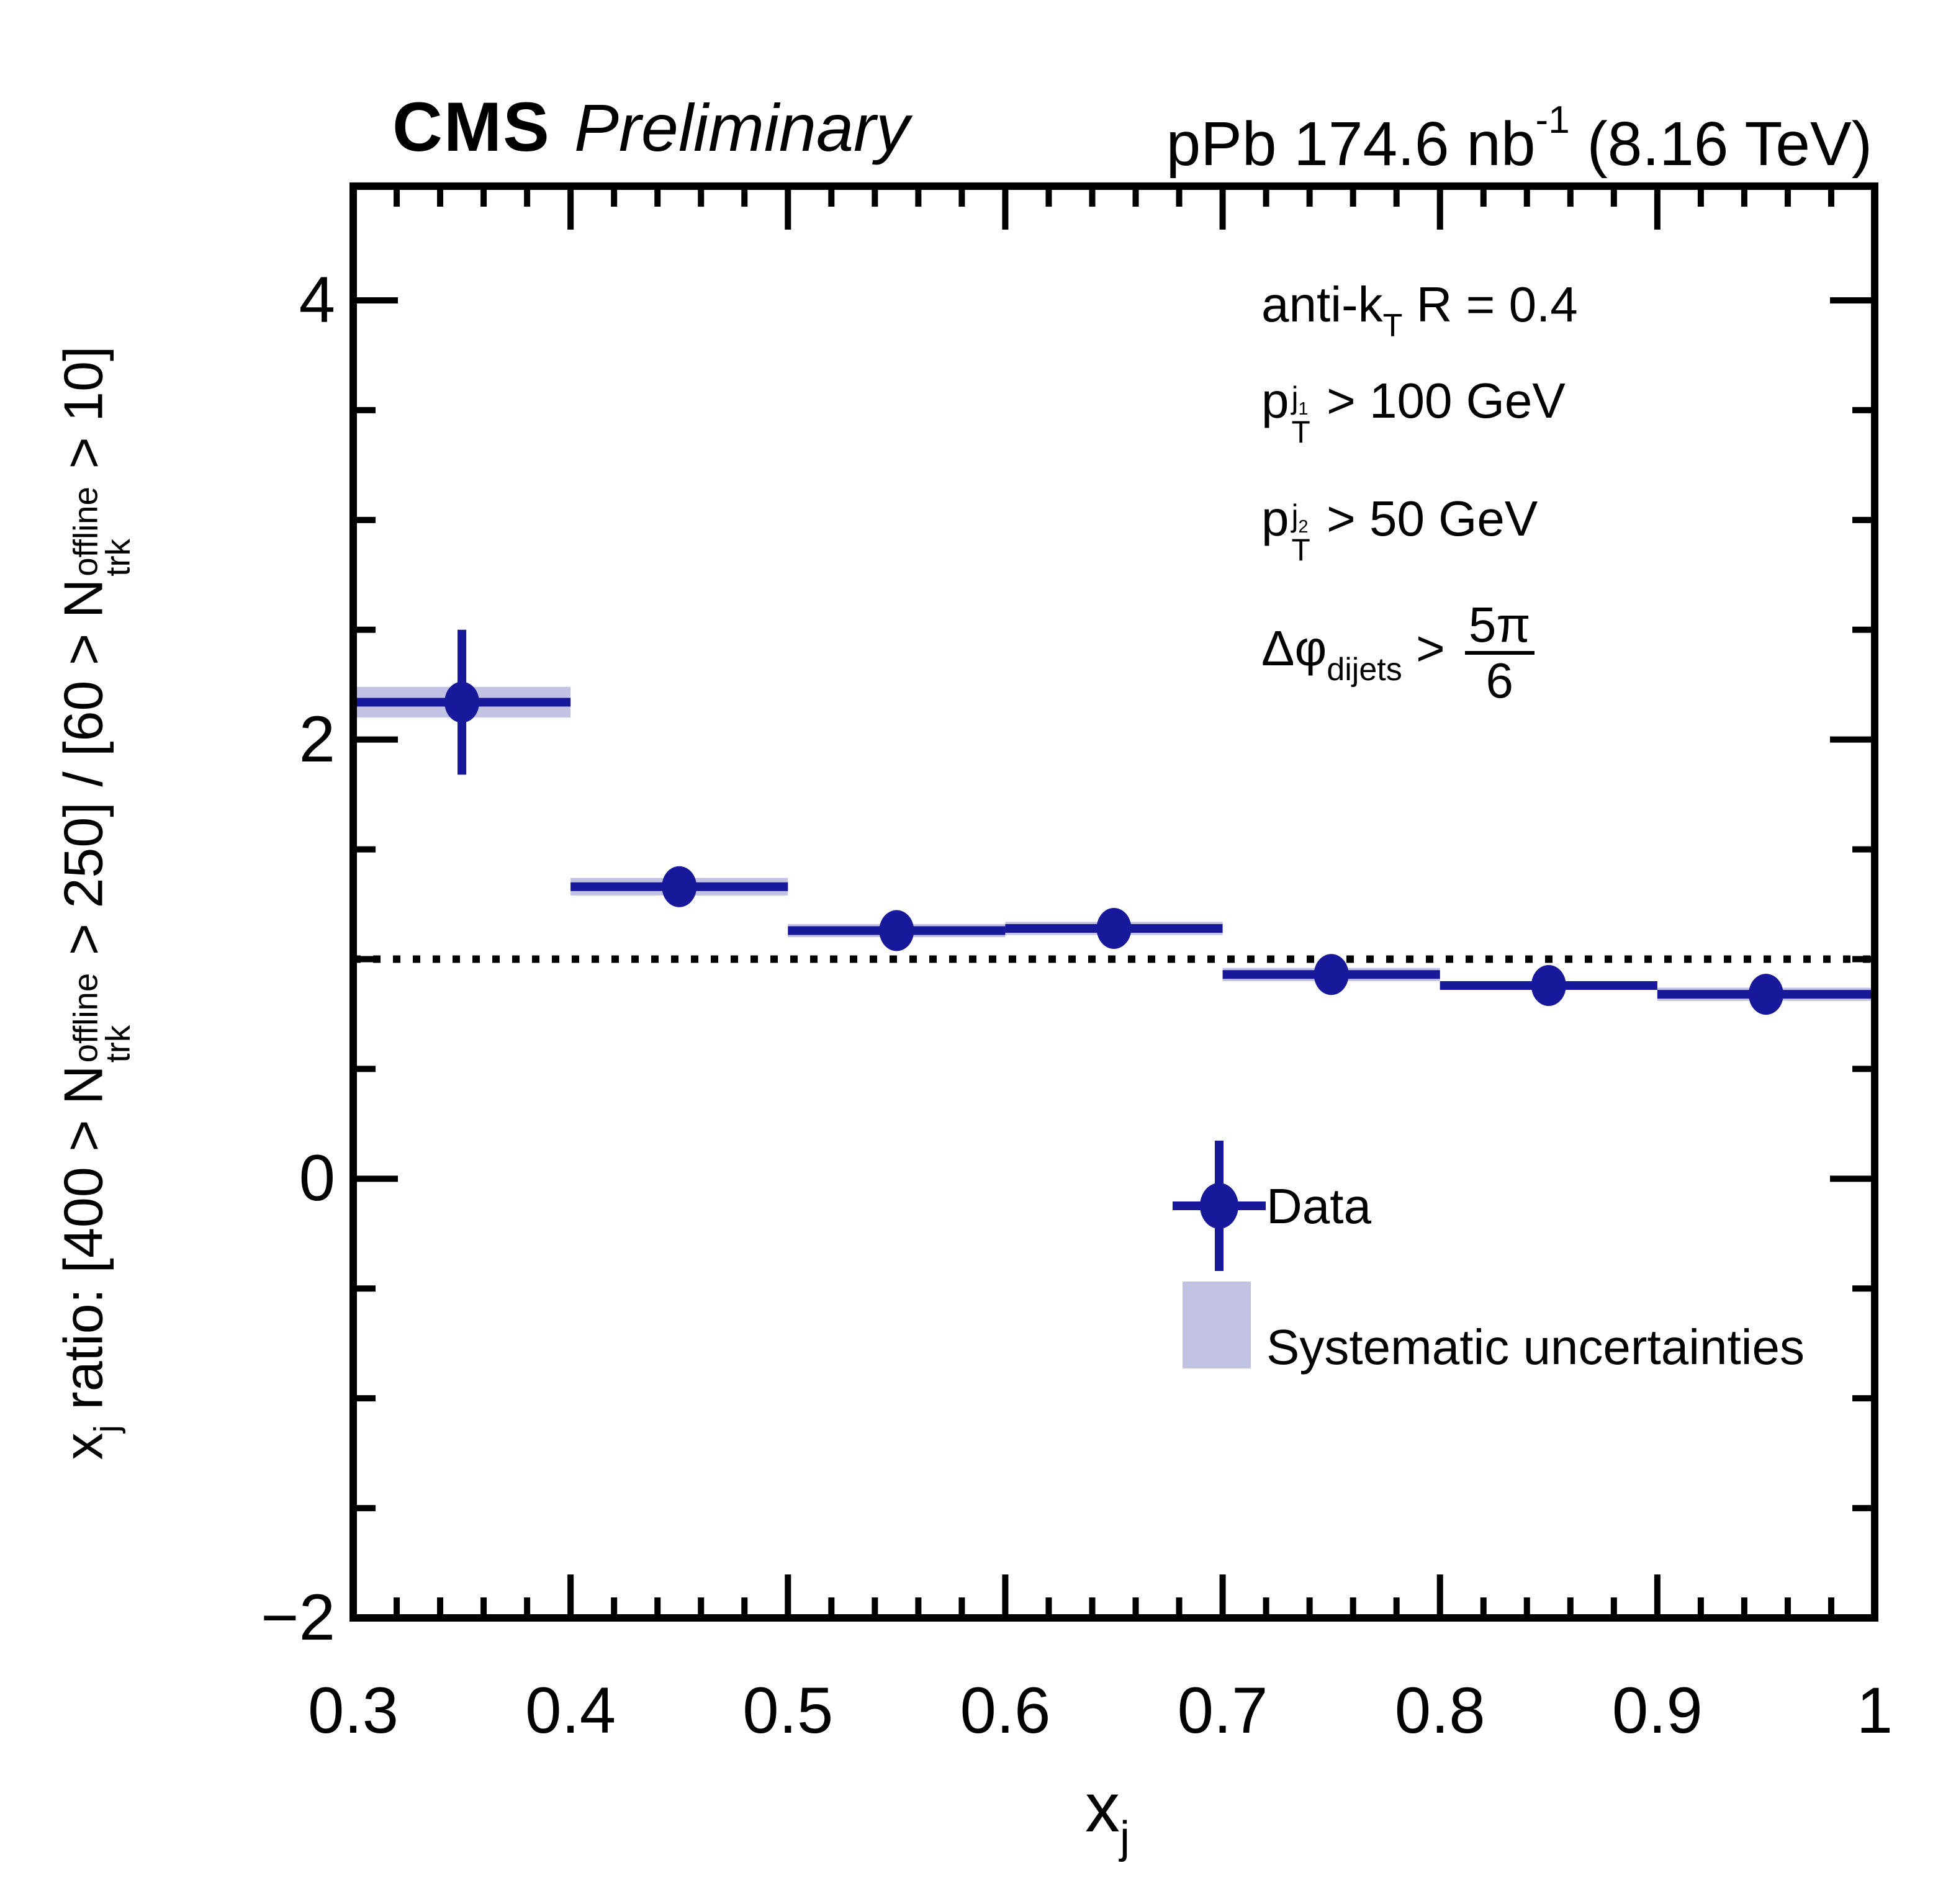  I want to click on legend-syst-label: Systematic uncertainties, so click(1535, 1347).